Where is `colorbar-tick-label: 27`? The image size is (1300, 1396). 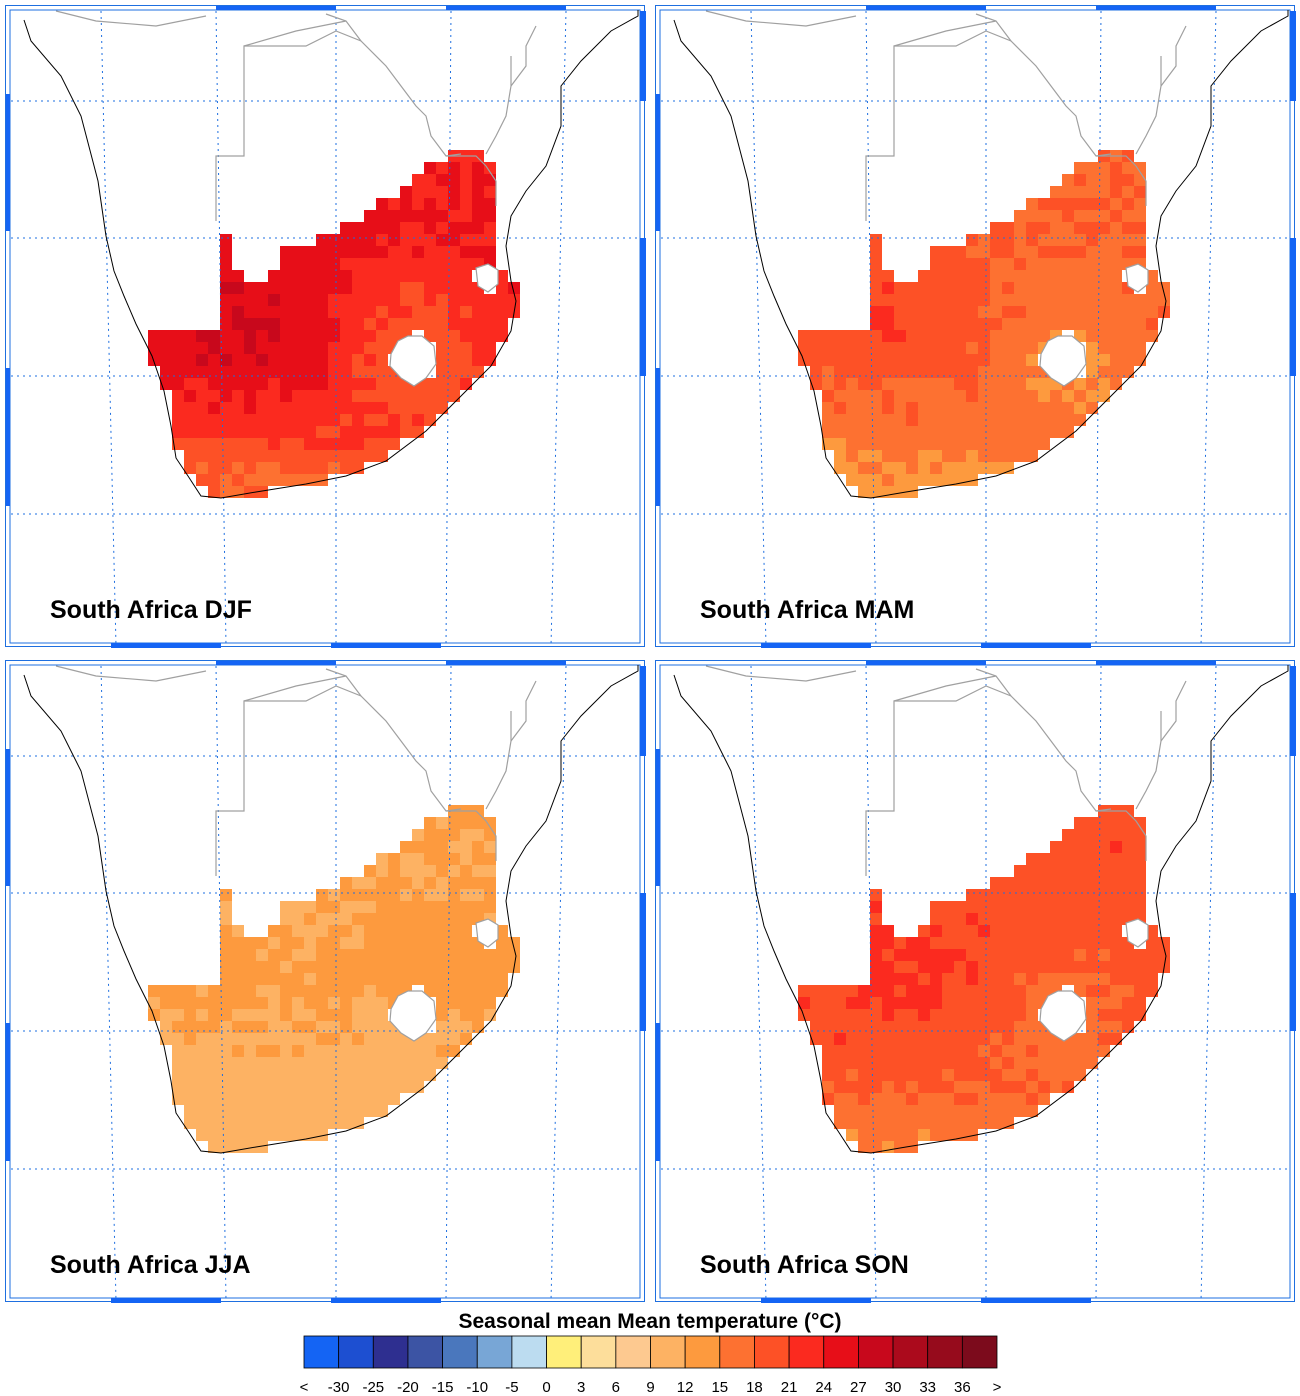
colorbar-tick-label: 27 is located at coordinates (858, 1387).